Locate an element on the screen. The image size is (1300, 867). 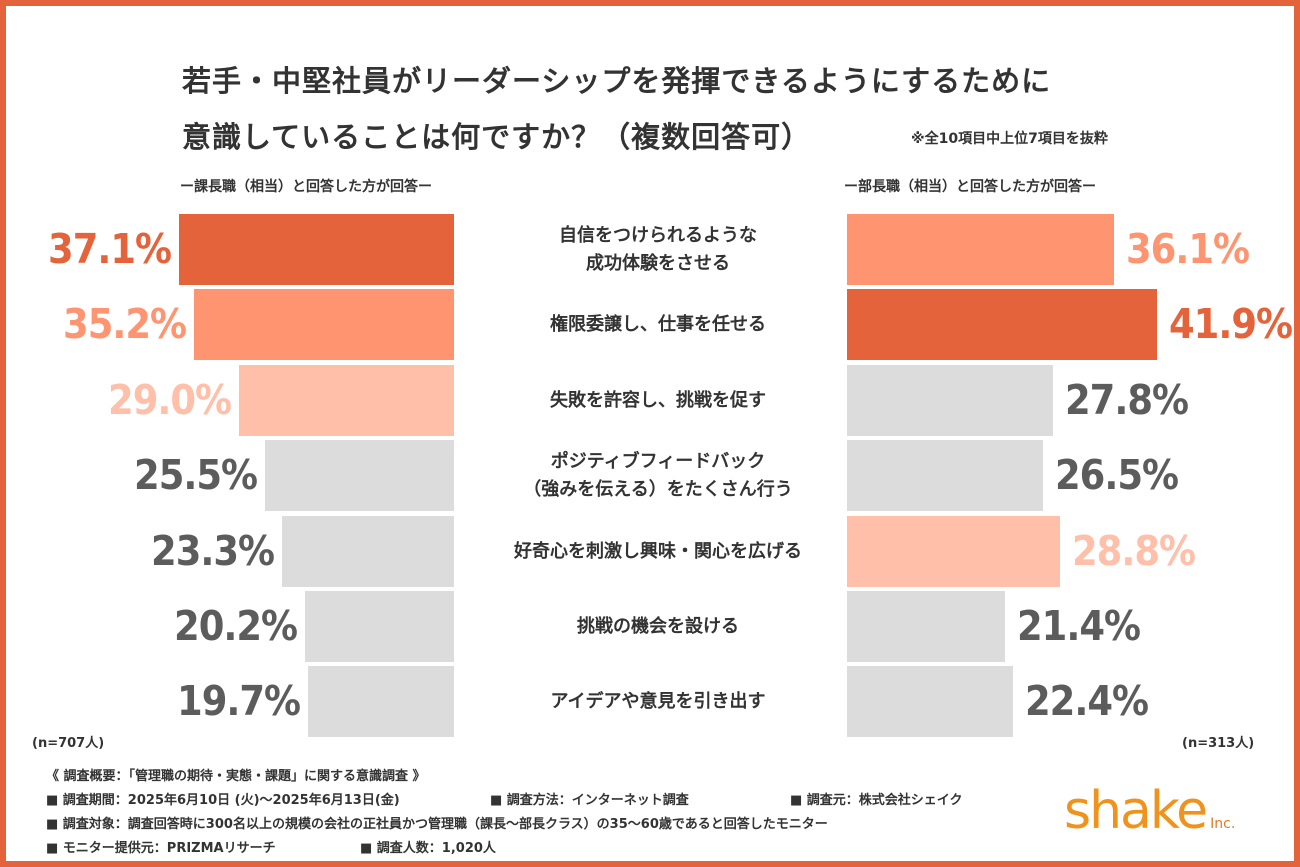
right-value-label: 28.8% is located at coordinates (1134, 551).